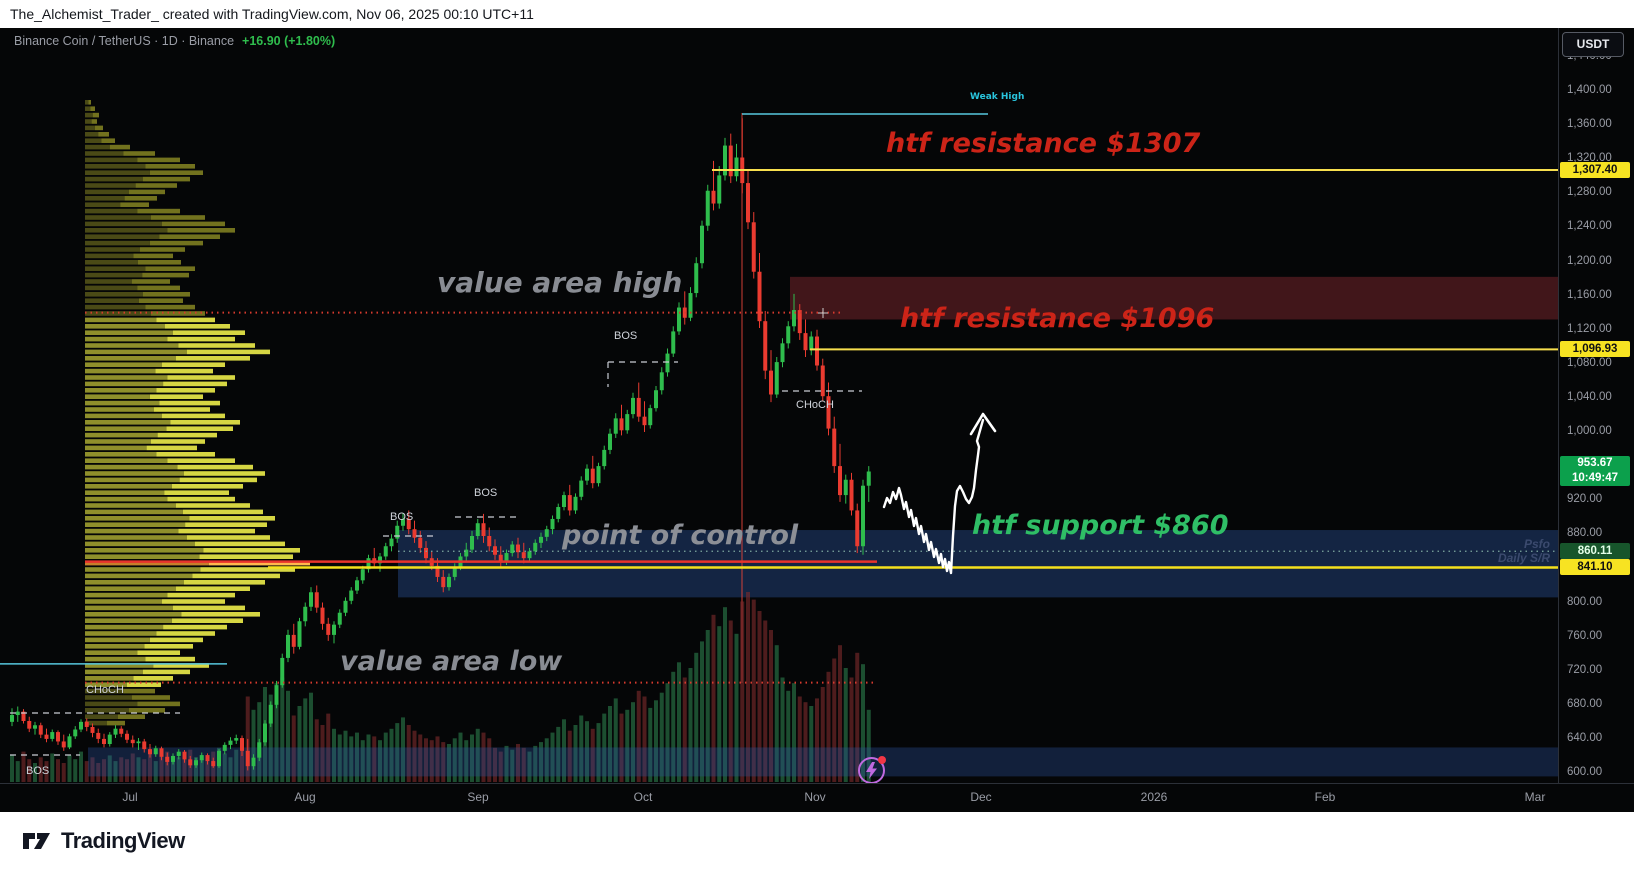 Image resolution: width=1634 pixels, height=873 pixels. Describe the element at coordinates (103, 841) in the screenshot. I see `tradingview-logo: TradingView` at that location.